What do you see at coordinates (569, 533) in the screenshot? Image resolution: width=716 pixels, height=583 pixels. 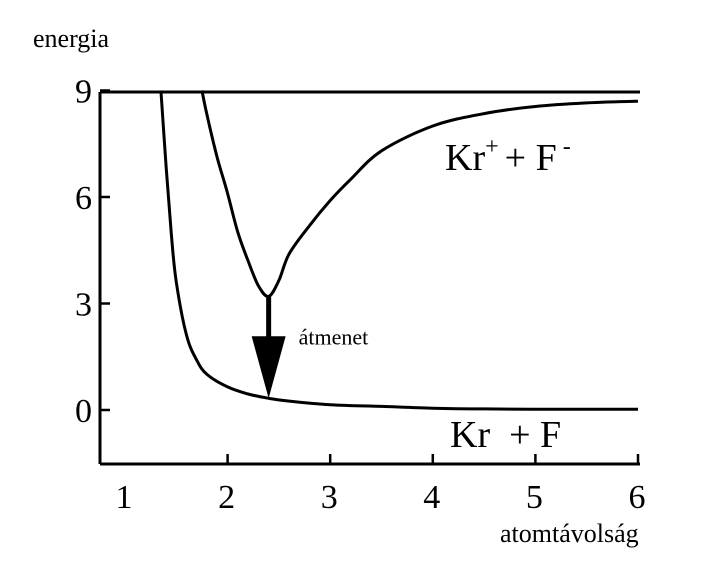 I see `x-axis-title: atomtávolság` at bounding box center [569, 533].